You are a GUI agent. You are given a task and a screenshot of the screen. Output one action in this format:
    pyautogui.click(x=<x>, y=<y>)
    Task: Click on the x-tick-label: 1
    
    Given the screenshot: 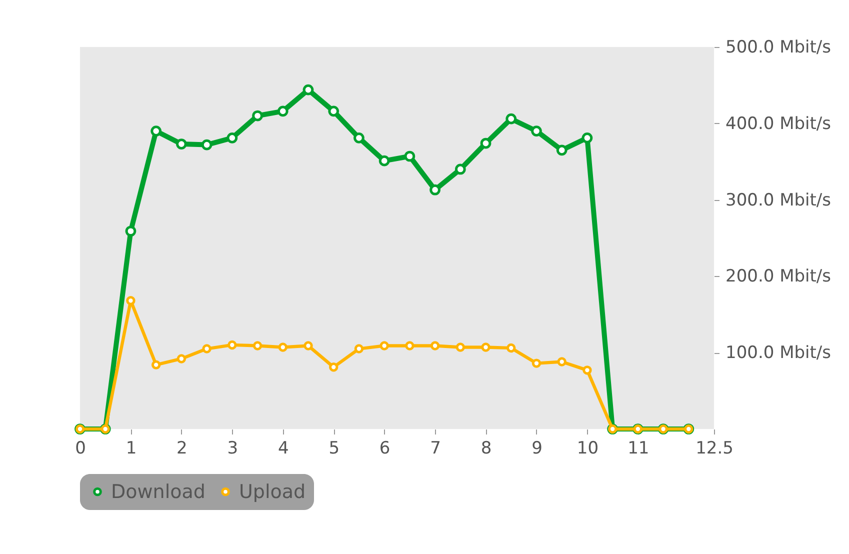 What is the action you would take?
    pyautogui.click(x=131, y=448)
    